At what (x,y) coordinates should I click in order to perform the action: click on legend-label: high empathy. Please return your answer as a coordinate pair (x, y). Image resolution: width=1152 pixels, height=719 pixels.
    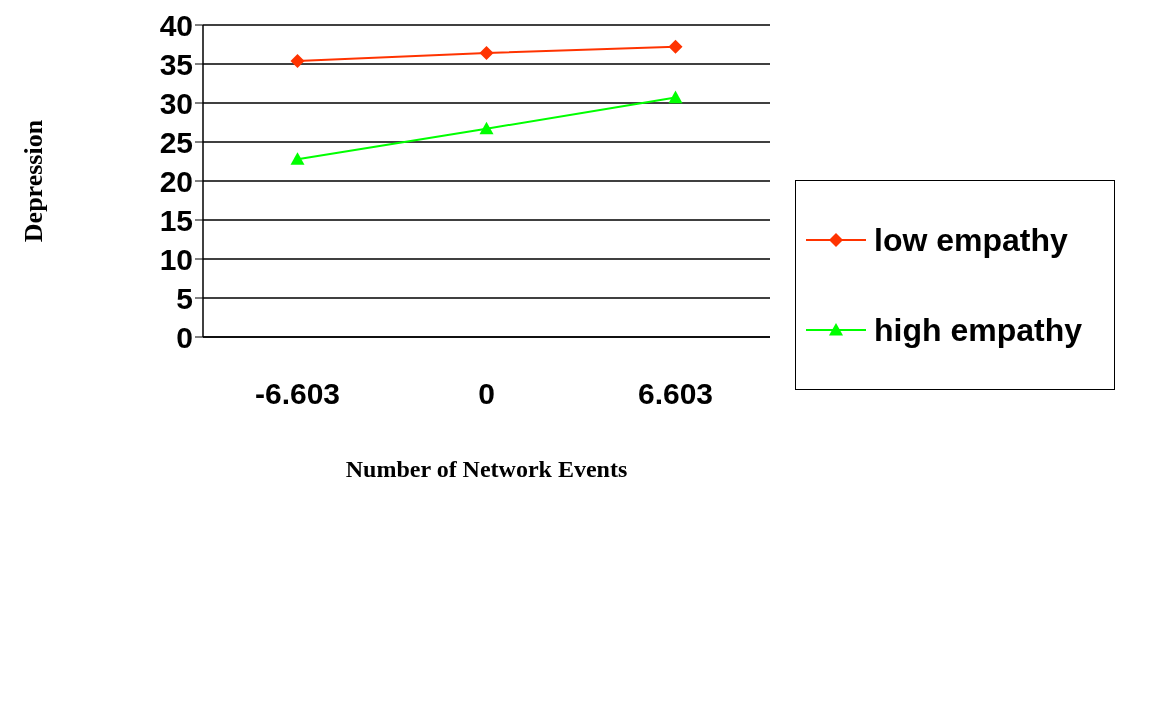
    Looking at the image, I should click on (978, 330).